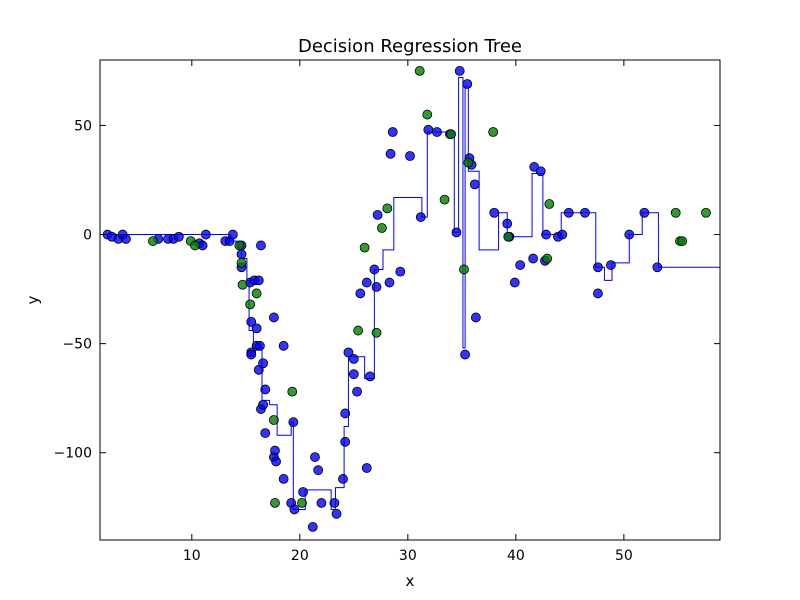  What do you see at coordinates (192, 556) in the screenshot?
I see `x-tick-label: 10` at bounding box center [192, 556].